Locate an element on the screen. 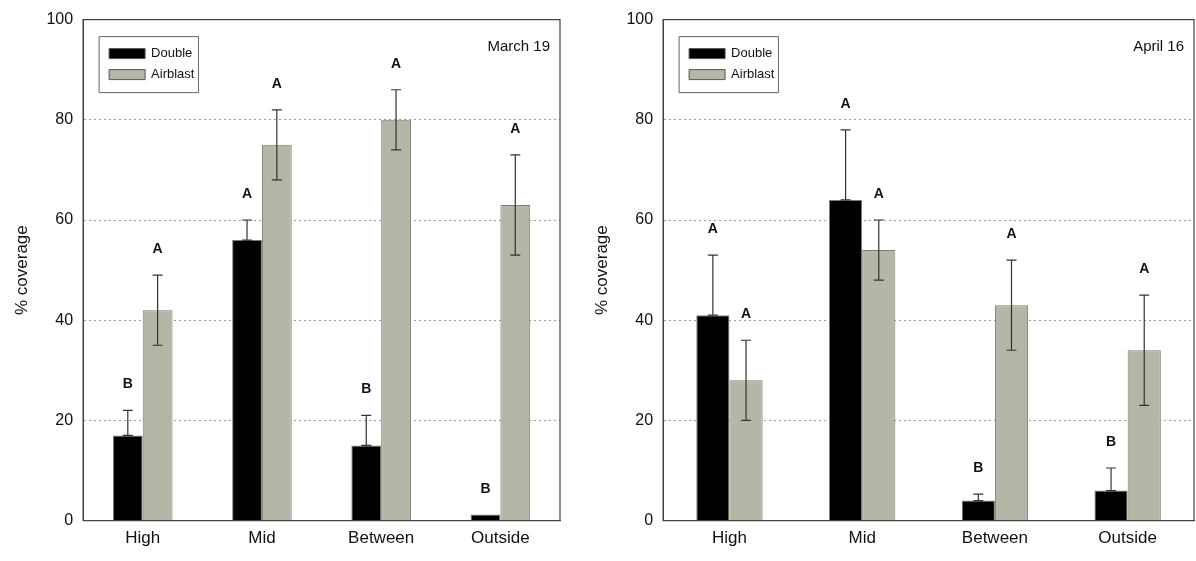 The height and width of the screenshot is (561, 1196). text: March 19 is located at coordinates (518, 45).